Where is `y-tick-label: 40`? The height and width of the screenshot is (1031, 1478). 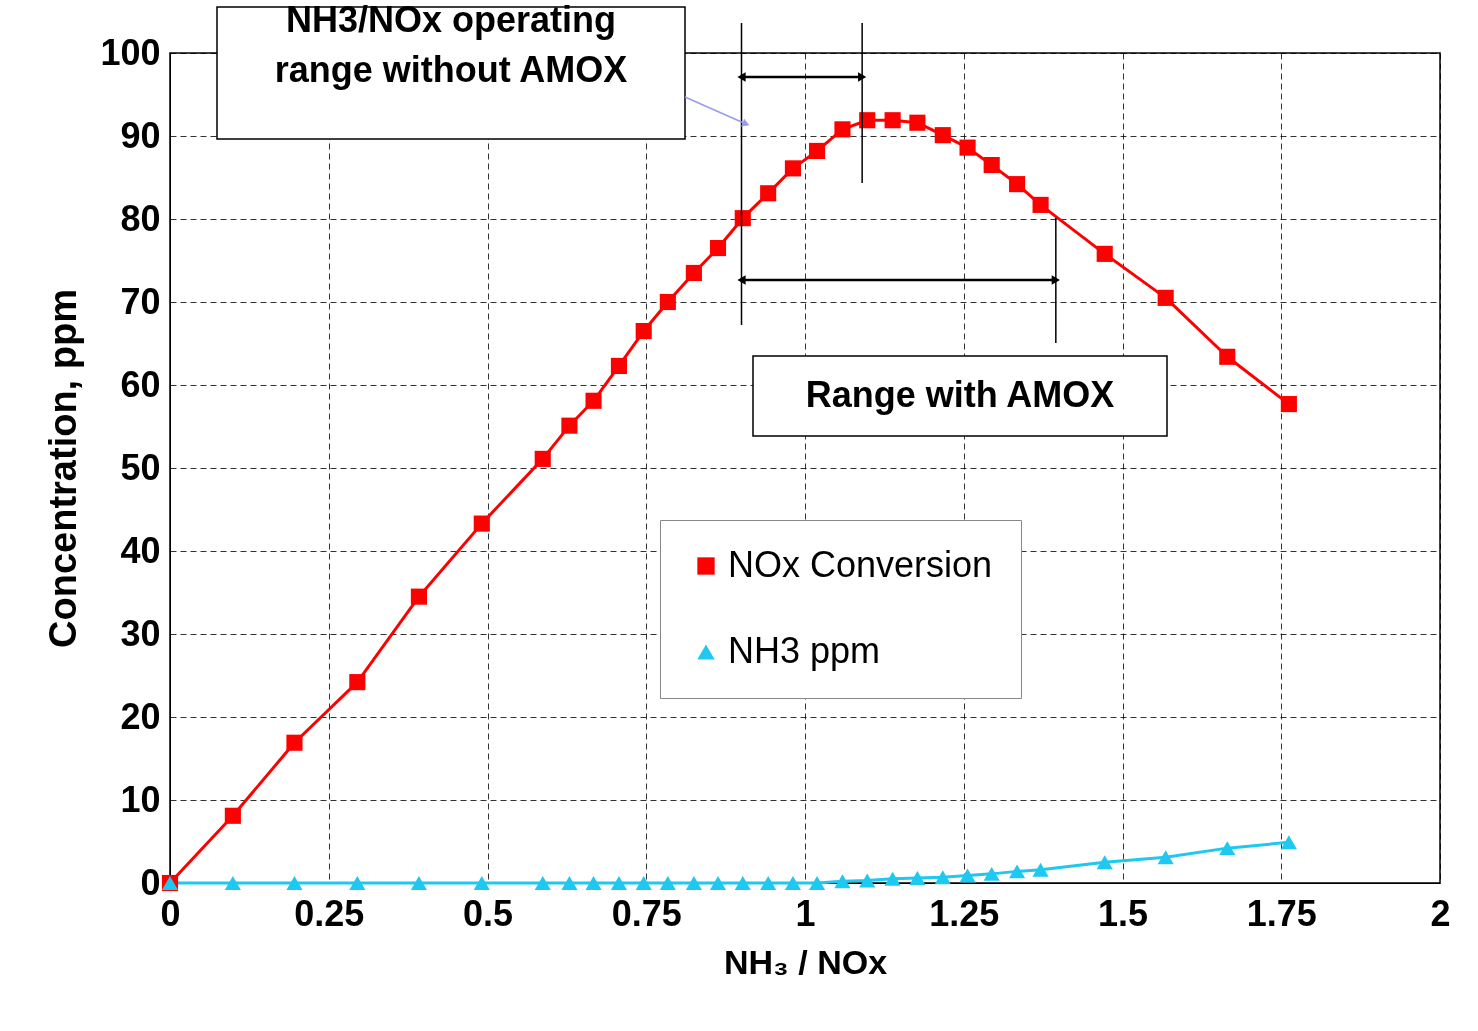
y-tick-label: 40 is located at coordinates (140, 550).